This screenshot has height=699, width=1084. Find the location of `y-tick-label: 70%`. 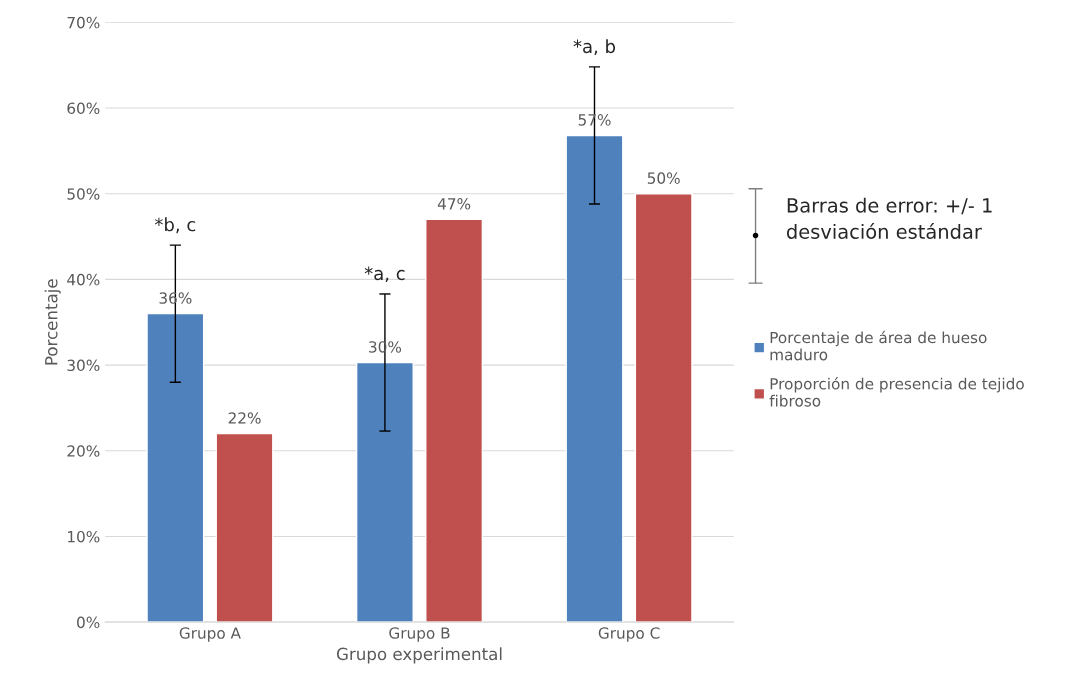

y-tick-label: 70% is located at coordinates (83, 22).